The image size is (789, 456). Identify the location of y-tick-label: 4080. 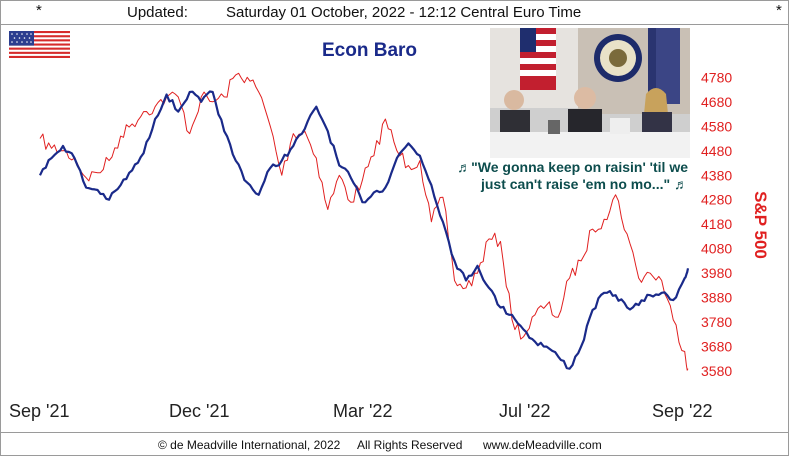
(716, 249).